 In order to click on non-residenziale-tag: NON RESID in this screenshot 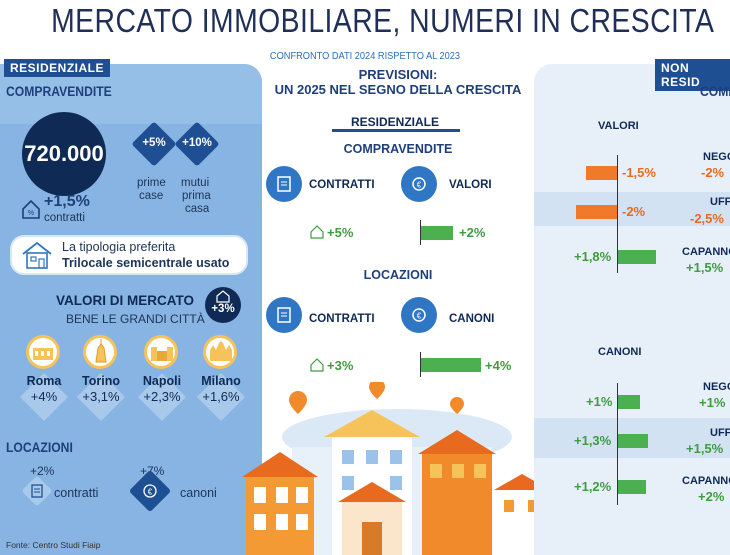, I will do `click(692, 75)`.